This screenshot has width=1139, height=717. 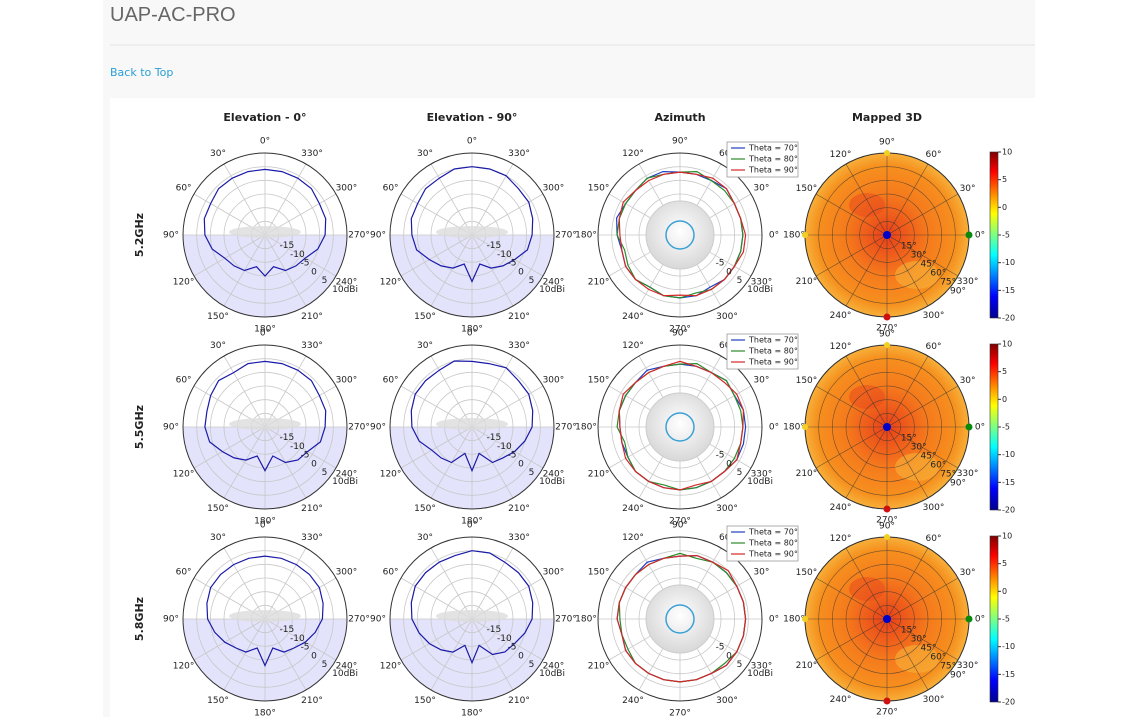 What do you see at coordinates (173, 15) in the screenshot?
I see `page-title: UAP-AC-PRO` at bounding box center [173, 15].